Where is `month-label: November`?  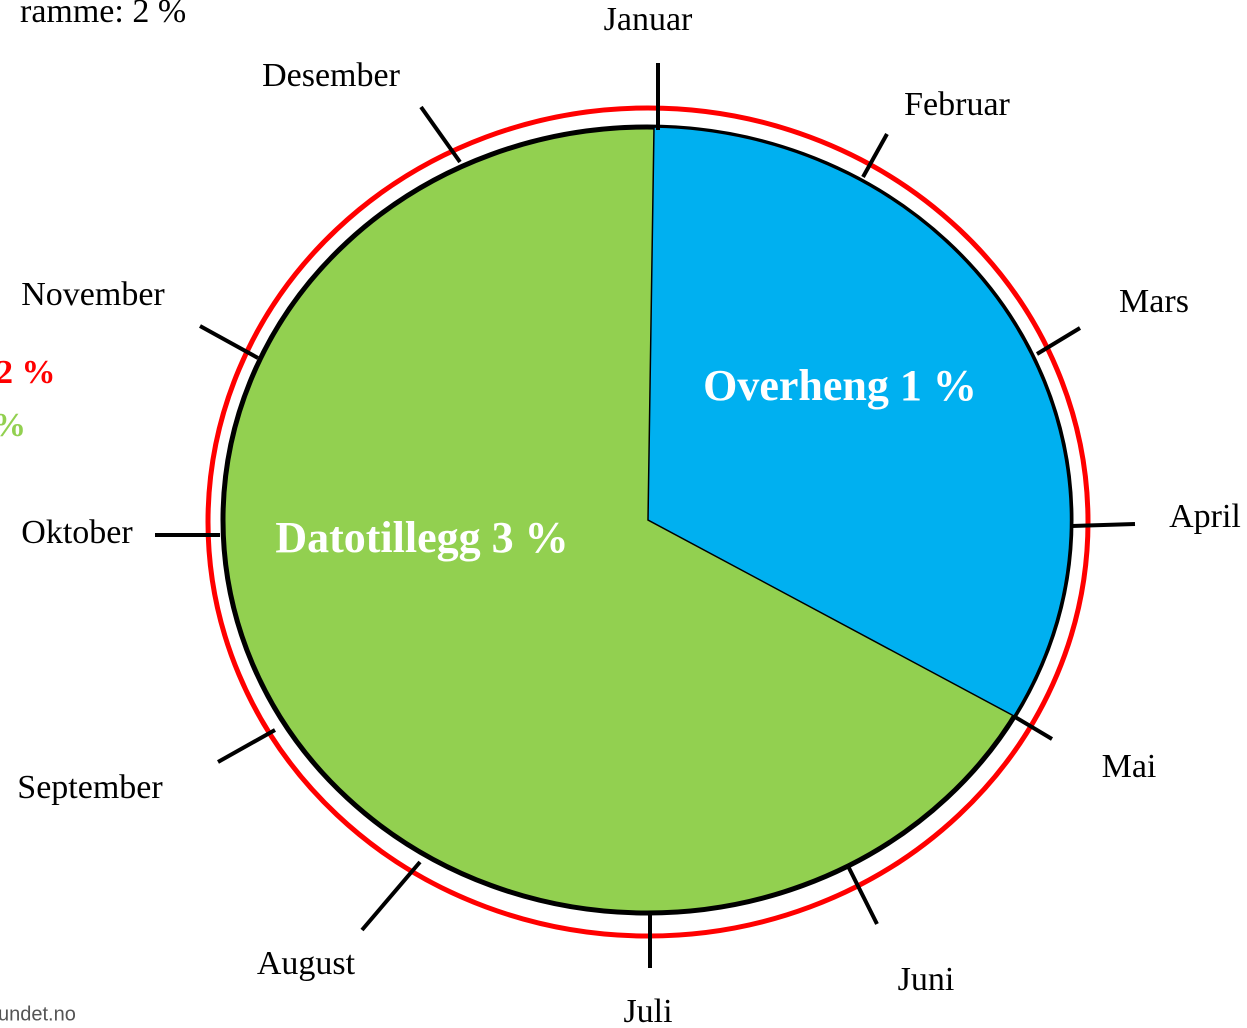
month-label: November is located at coordinates (93, 294).